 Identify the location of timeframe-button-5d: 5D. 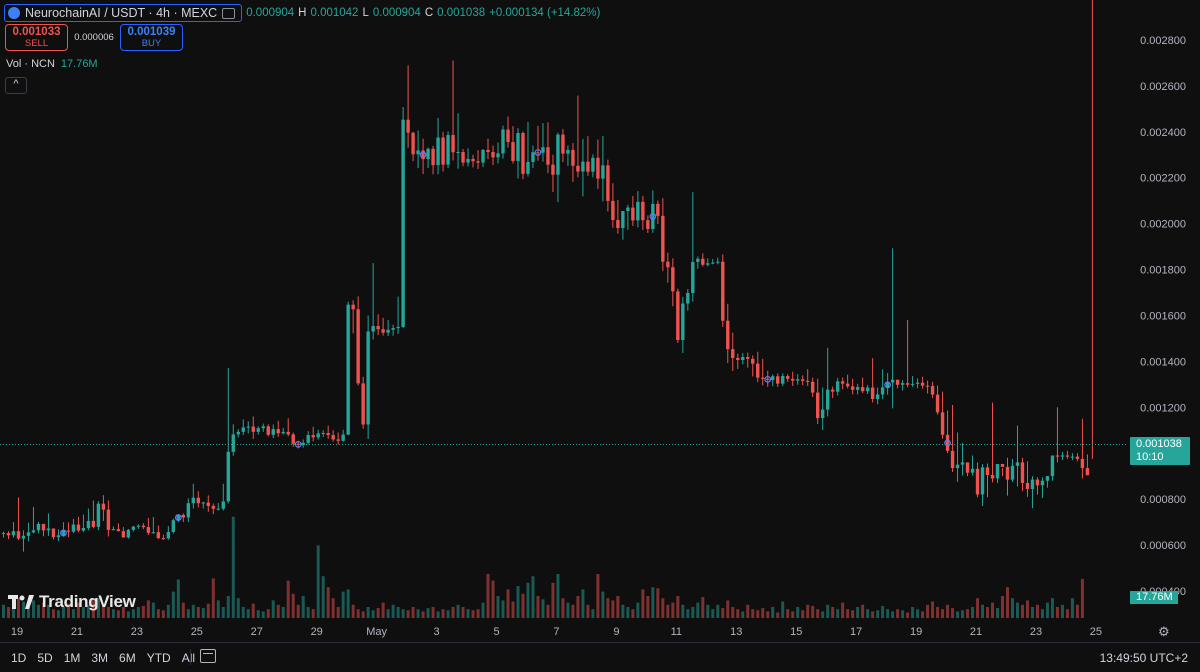
(45, 658).